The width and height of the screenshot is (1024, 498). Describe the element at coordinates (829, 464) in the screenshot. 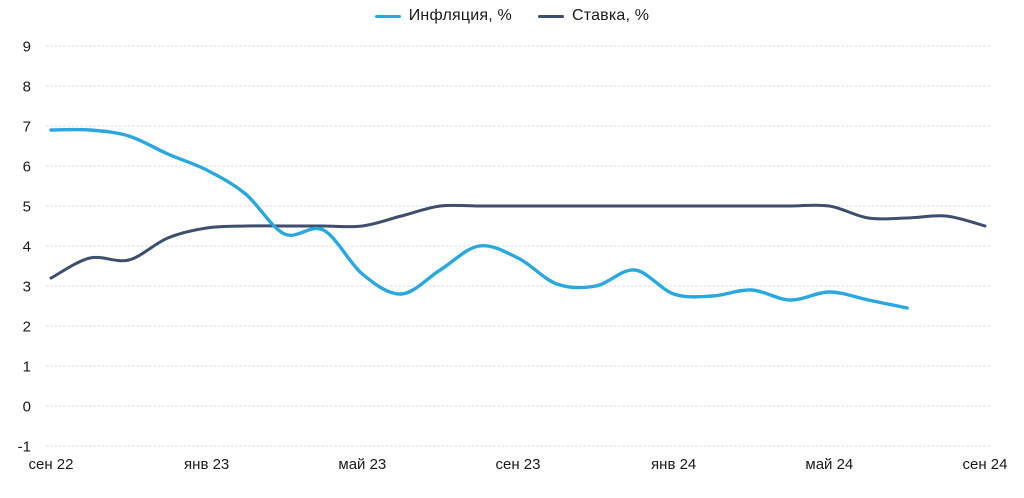

I see `x-tick-label: май 24` at that location.